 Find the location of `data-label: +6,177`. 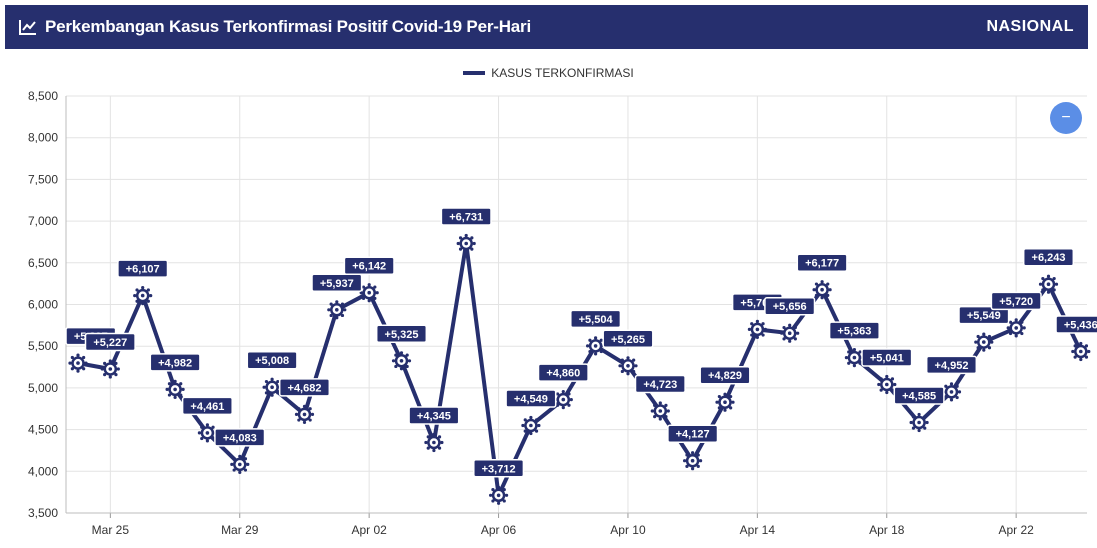

data-label: +6,177 is located at coordinates (822, 262).